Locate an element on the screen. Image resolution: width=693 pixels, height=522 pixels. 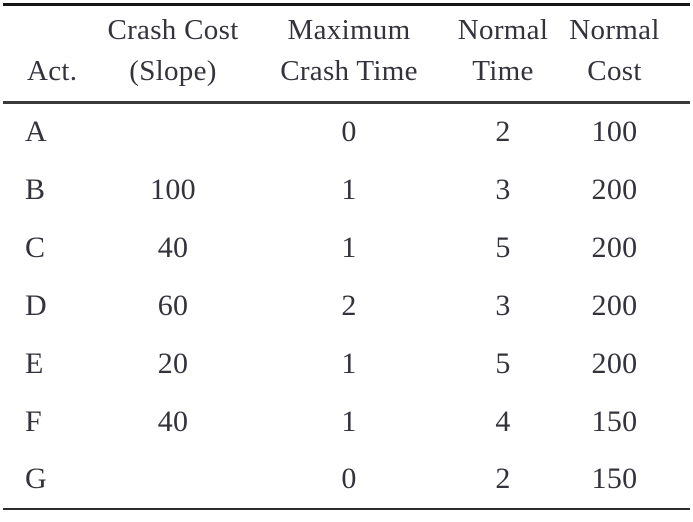
cell-normal-time: 4 is located at coordinates (503, 421).